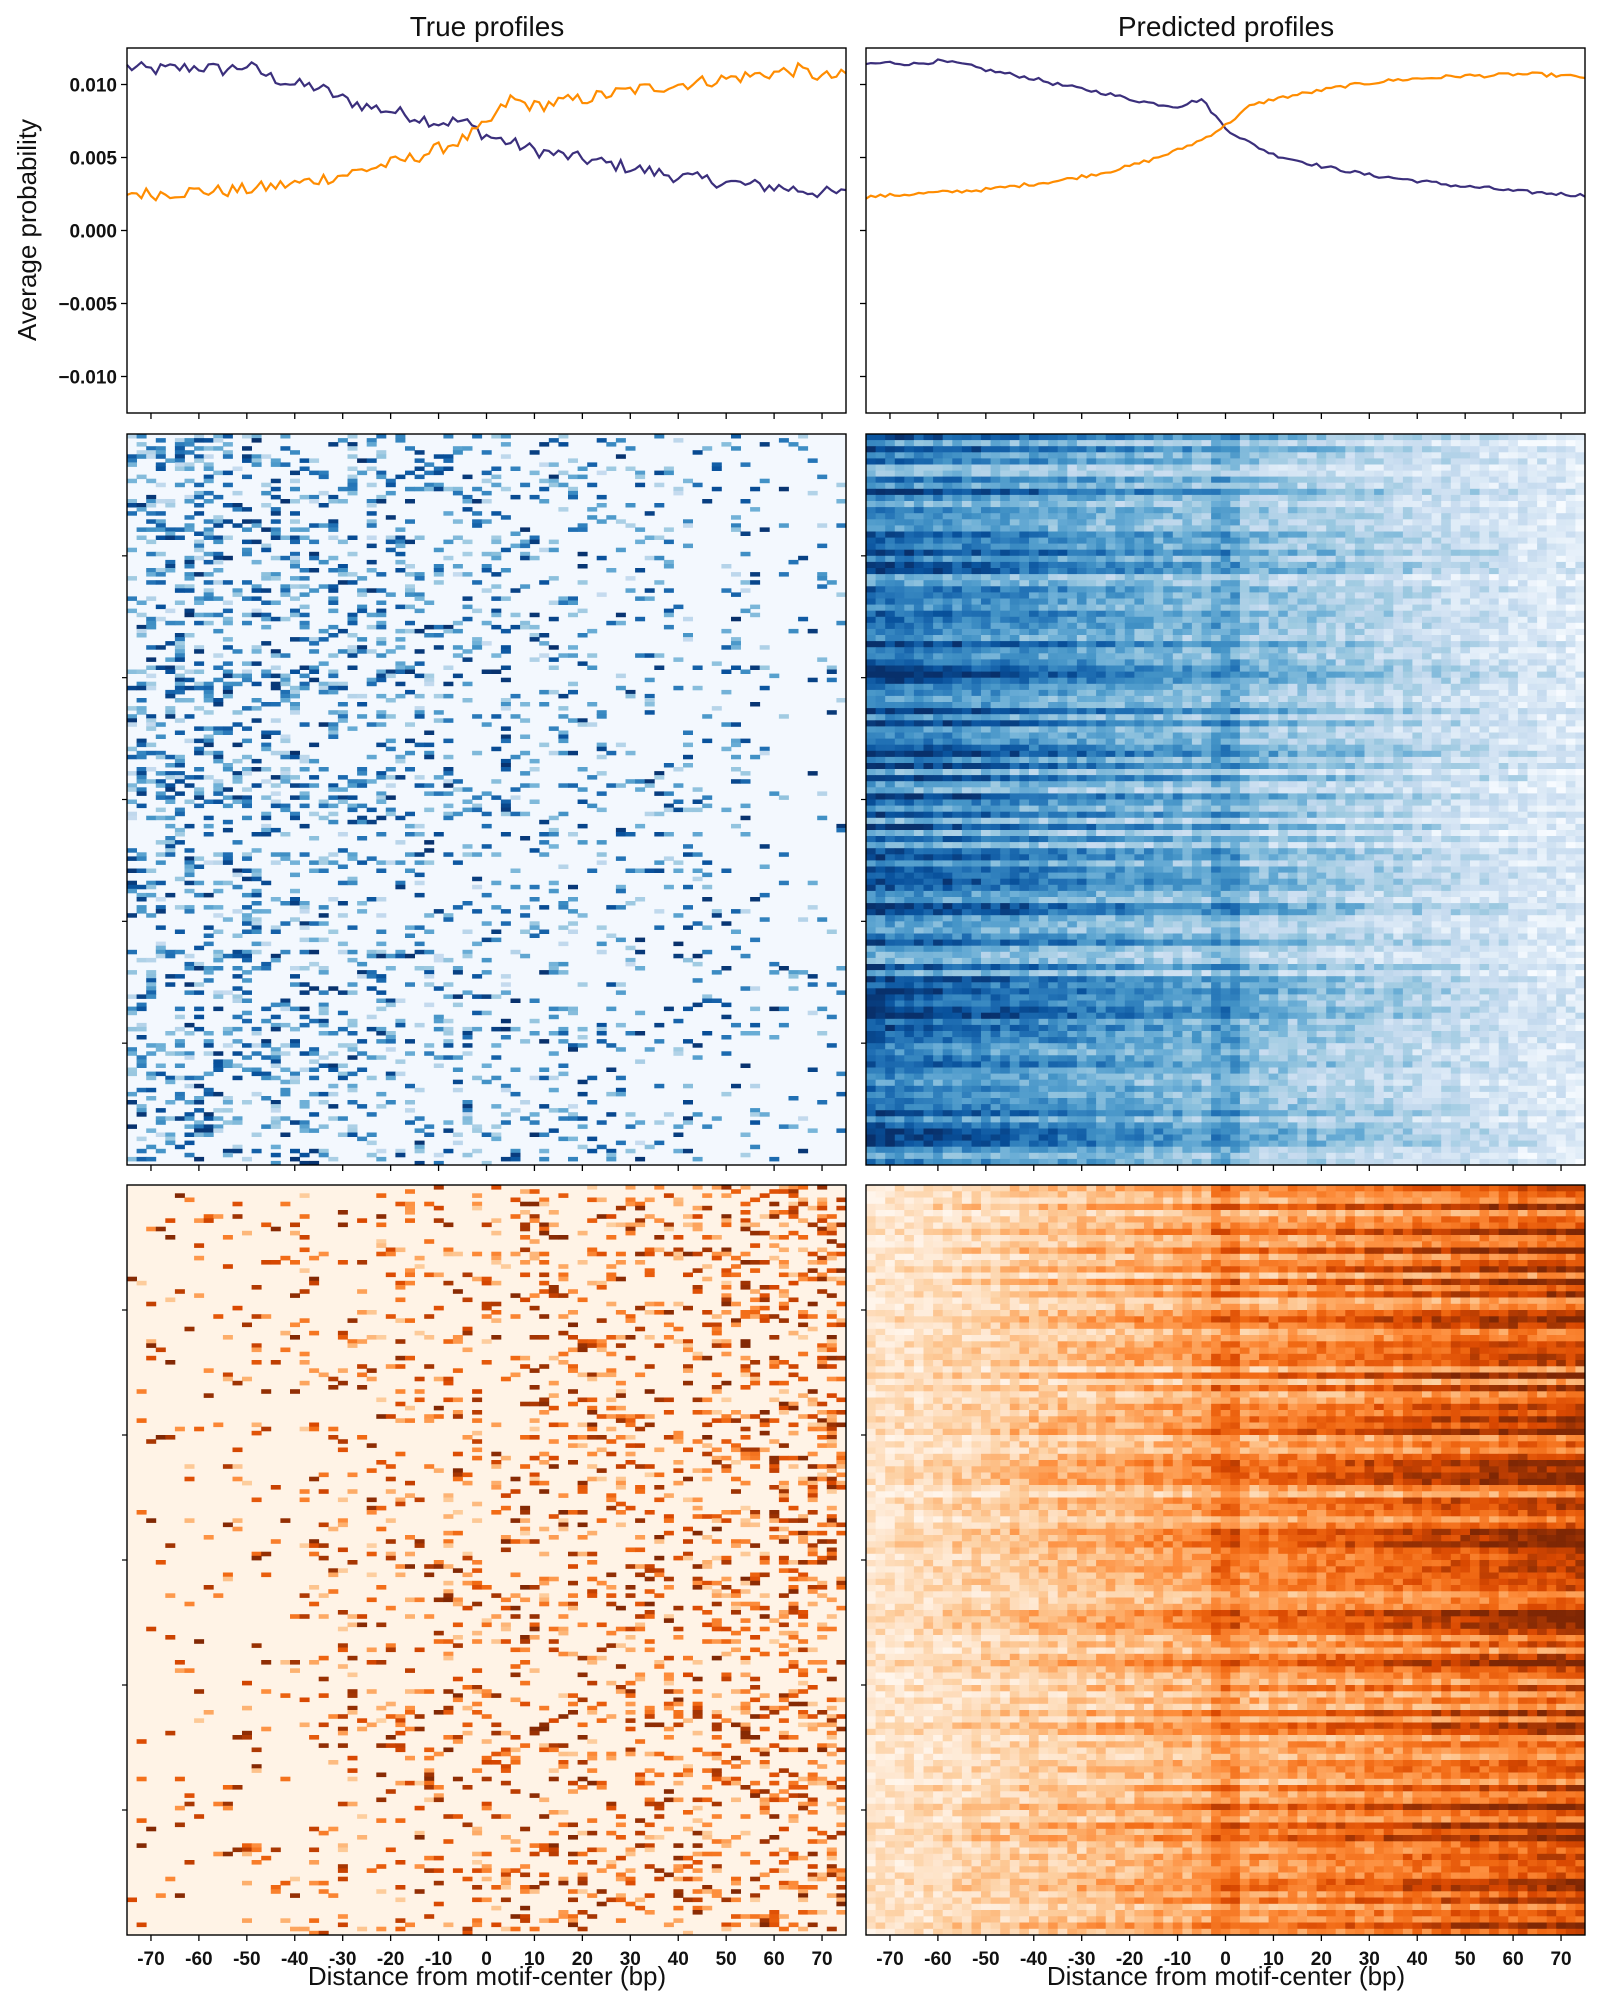 The image size is (1600, 2000). Describe the element at coordinates (1226, 1976) in the screenshot. I see `x-axis-label-right: Distance from motif-center (bp)` at that location.